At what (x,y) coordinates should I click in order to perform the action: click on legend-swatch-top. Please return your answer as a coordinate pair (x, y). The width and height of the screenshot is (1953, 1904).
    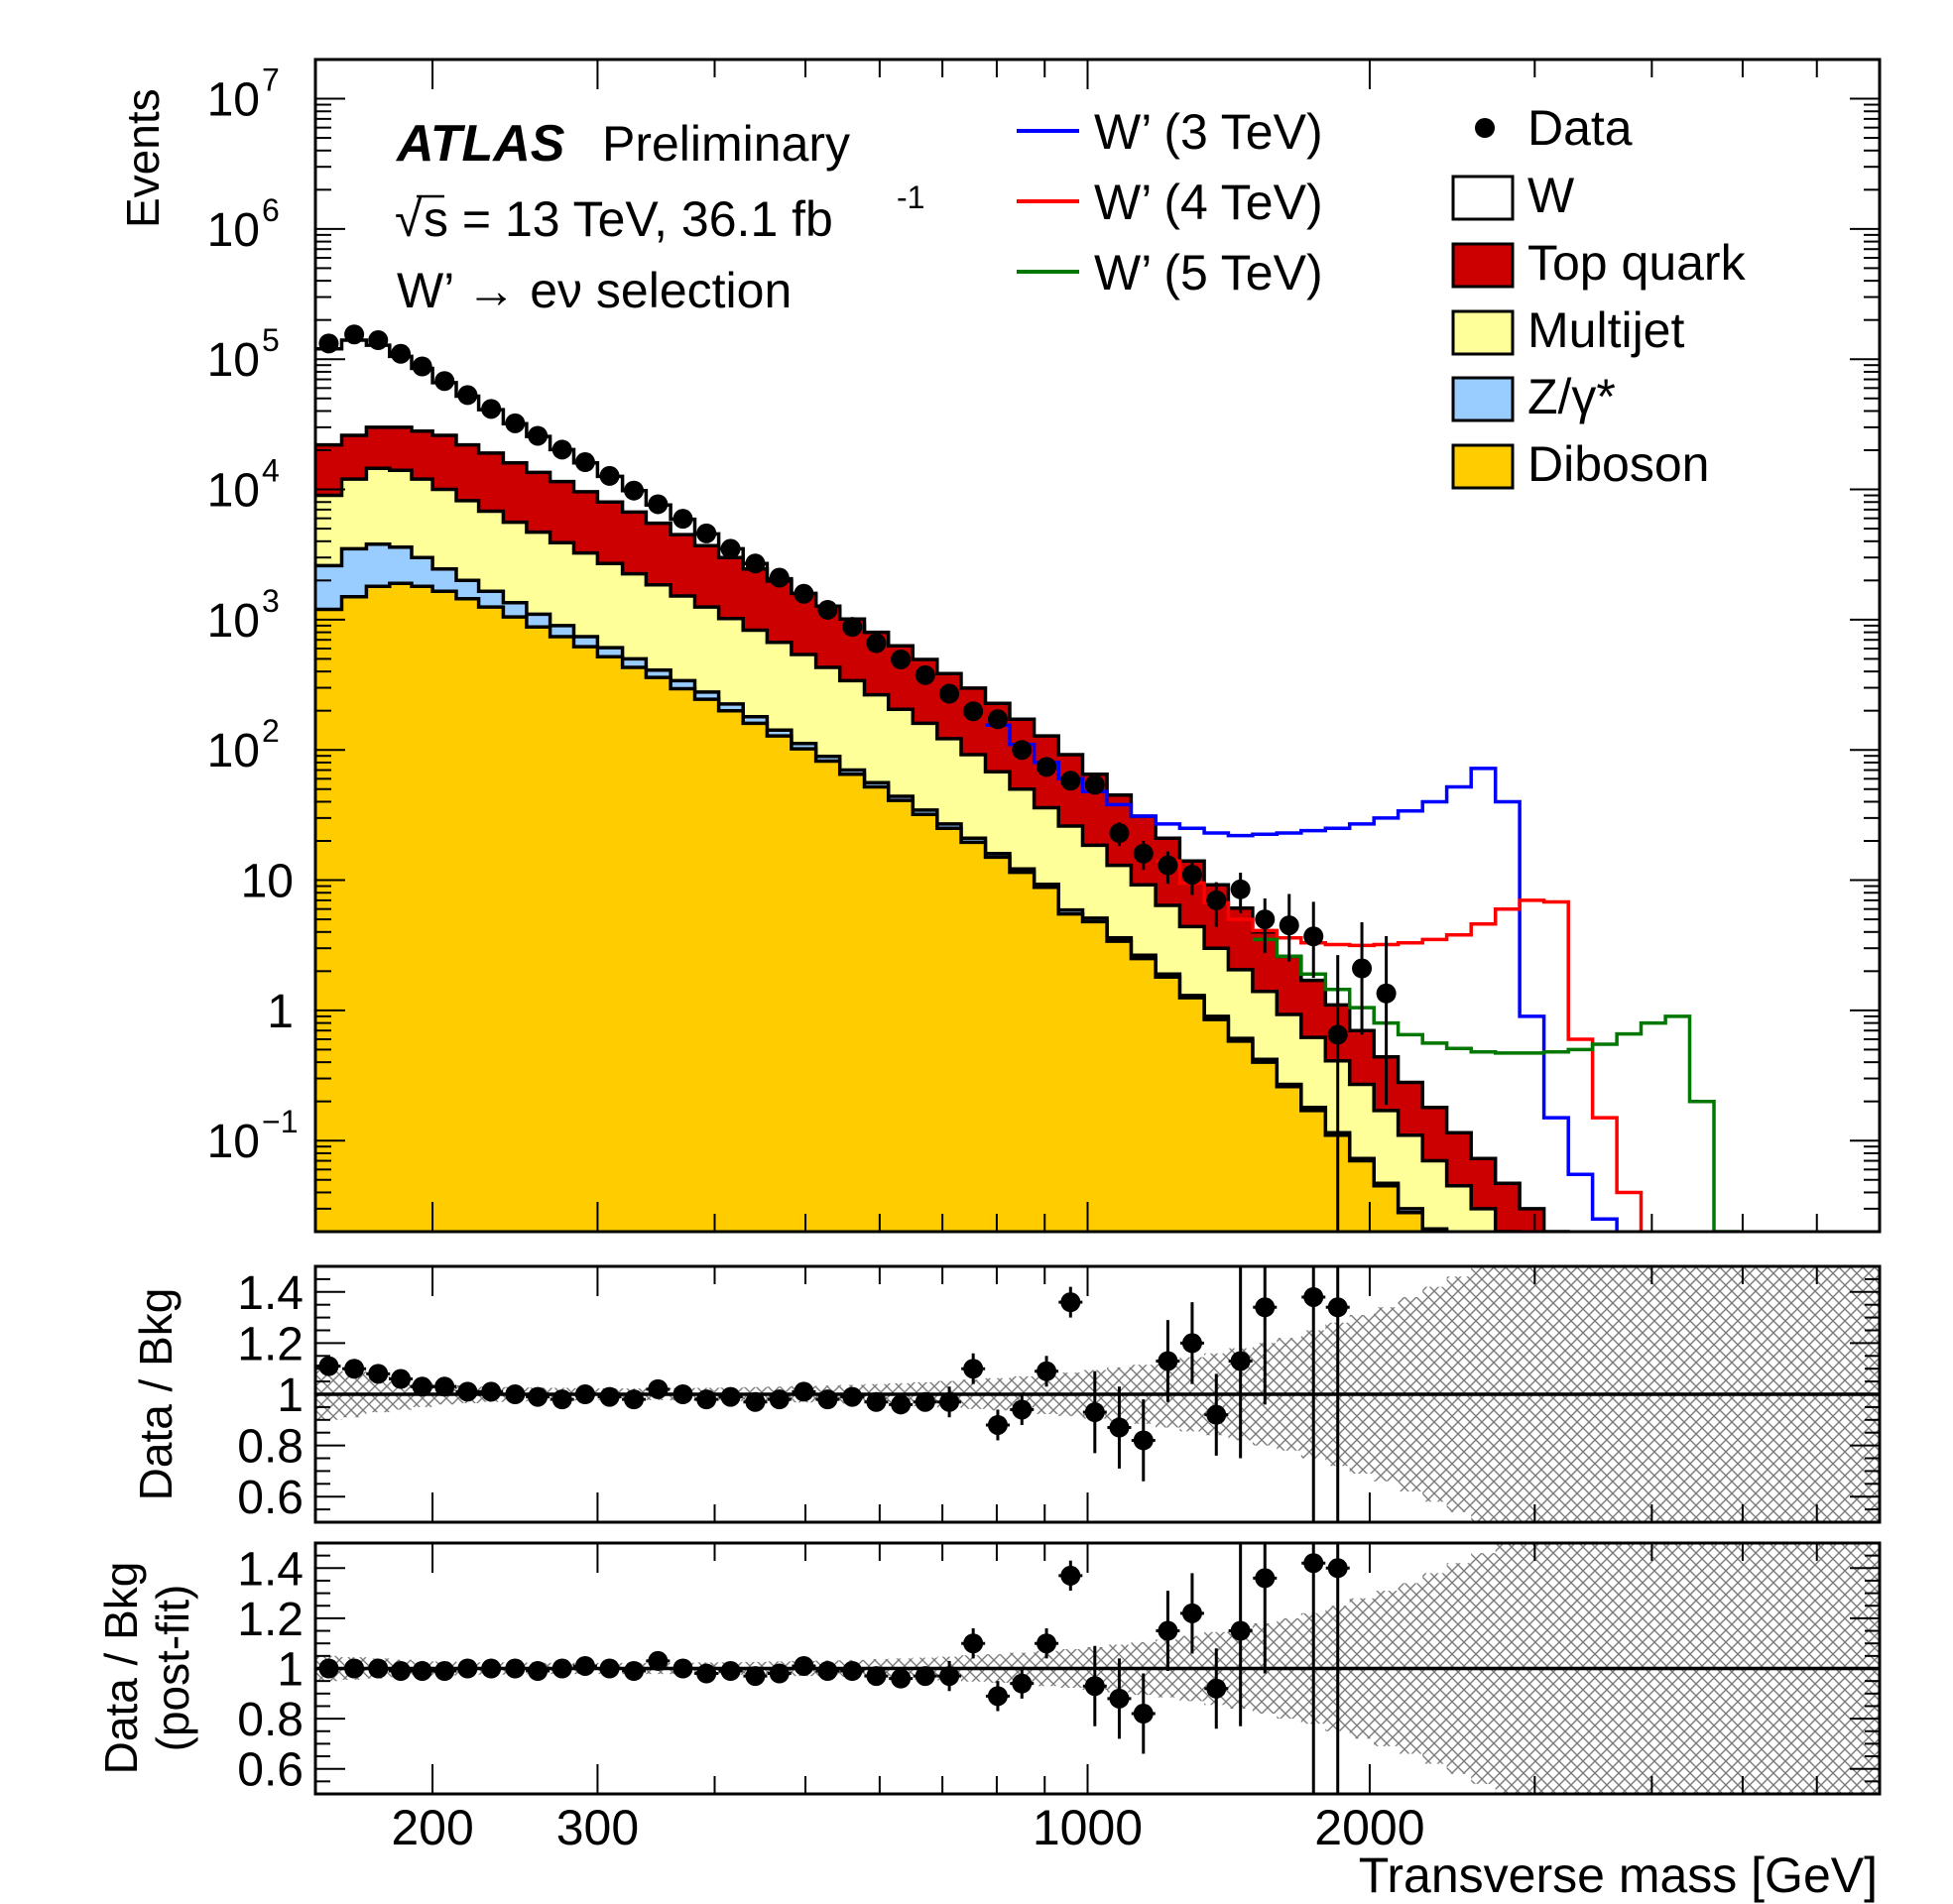
    Looking at the image, I should click on (1483, 265).